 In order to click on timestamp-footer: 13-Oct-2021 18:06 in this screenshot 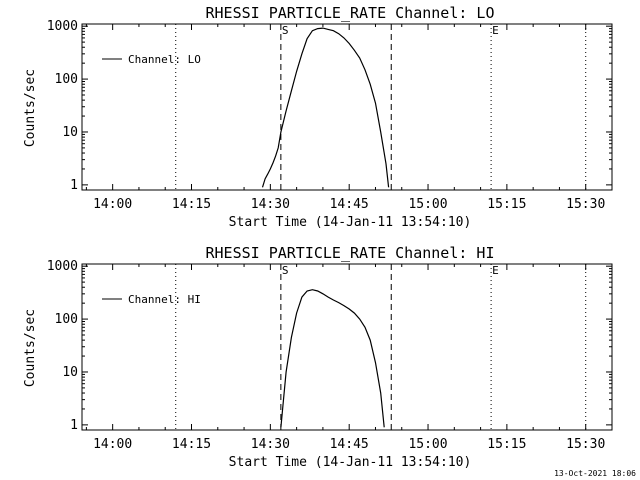, I will do `click(595, 473)`.